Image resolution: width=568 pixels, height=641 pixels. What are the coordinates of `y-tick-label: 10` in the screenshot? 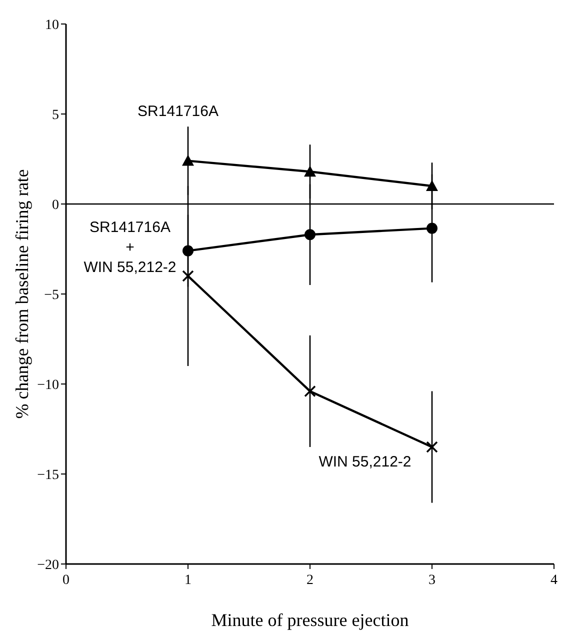 It's located at (52, 25).